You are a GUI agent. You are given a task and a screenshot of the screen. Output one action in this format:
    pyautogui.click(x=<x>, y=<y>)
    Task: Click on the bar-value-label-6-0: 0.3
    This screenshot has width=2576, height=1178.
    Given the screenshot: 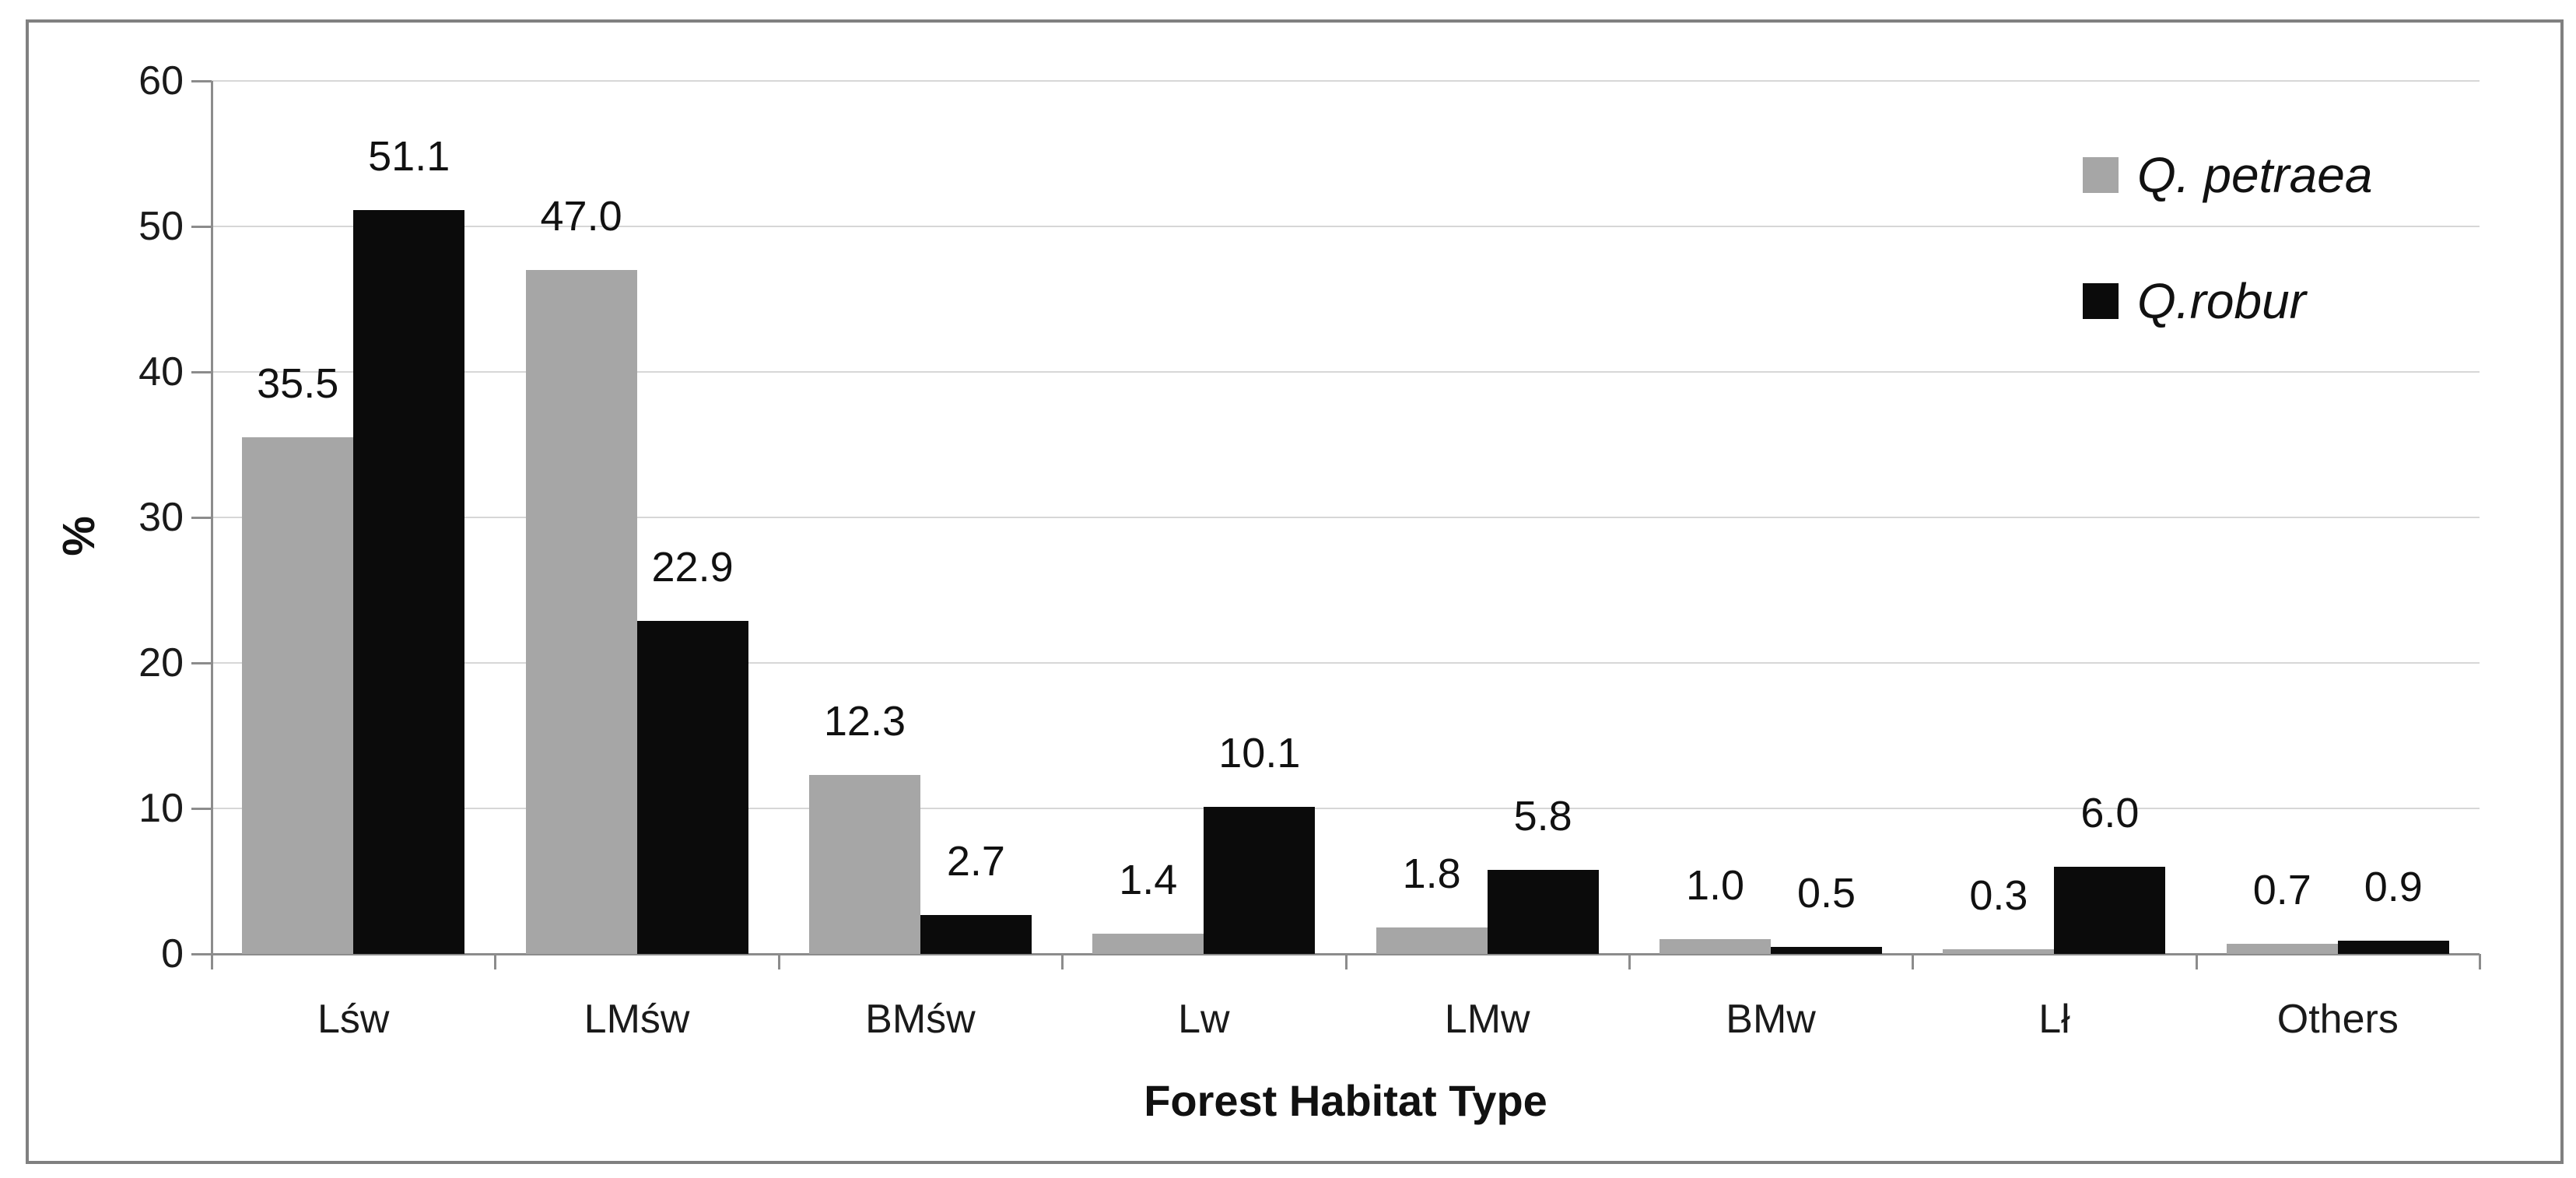 What is the action you would take?
    pyautogui.click(x=1998, y=896)
    